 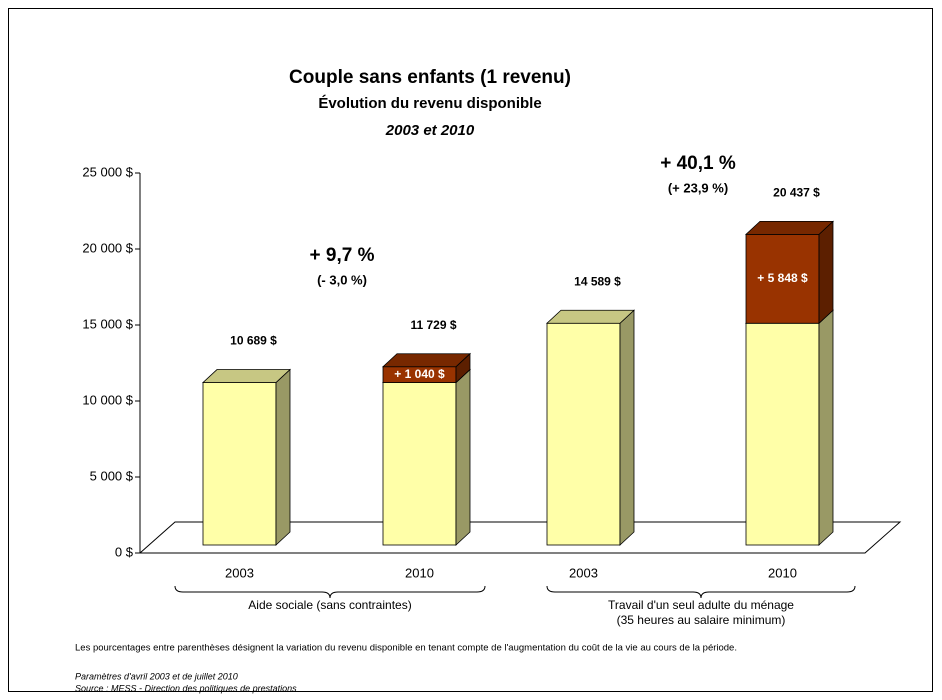 What do you see at coordinates (430, 77) in the screenshot?
I see `chart-title: Couple sans enfants (1 revenu)` at bounding box center [430, 77].